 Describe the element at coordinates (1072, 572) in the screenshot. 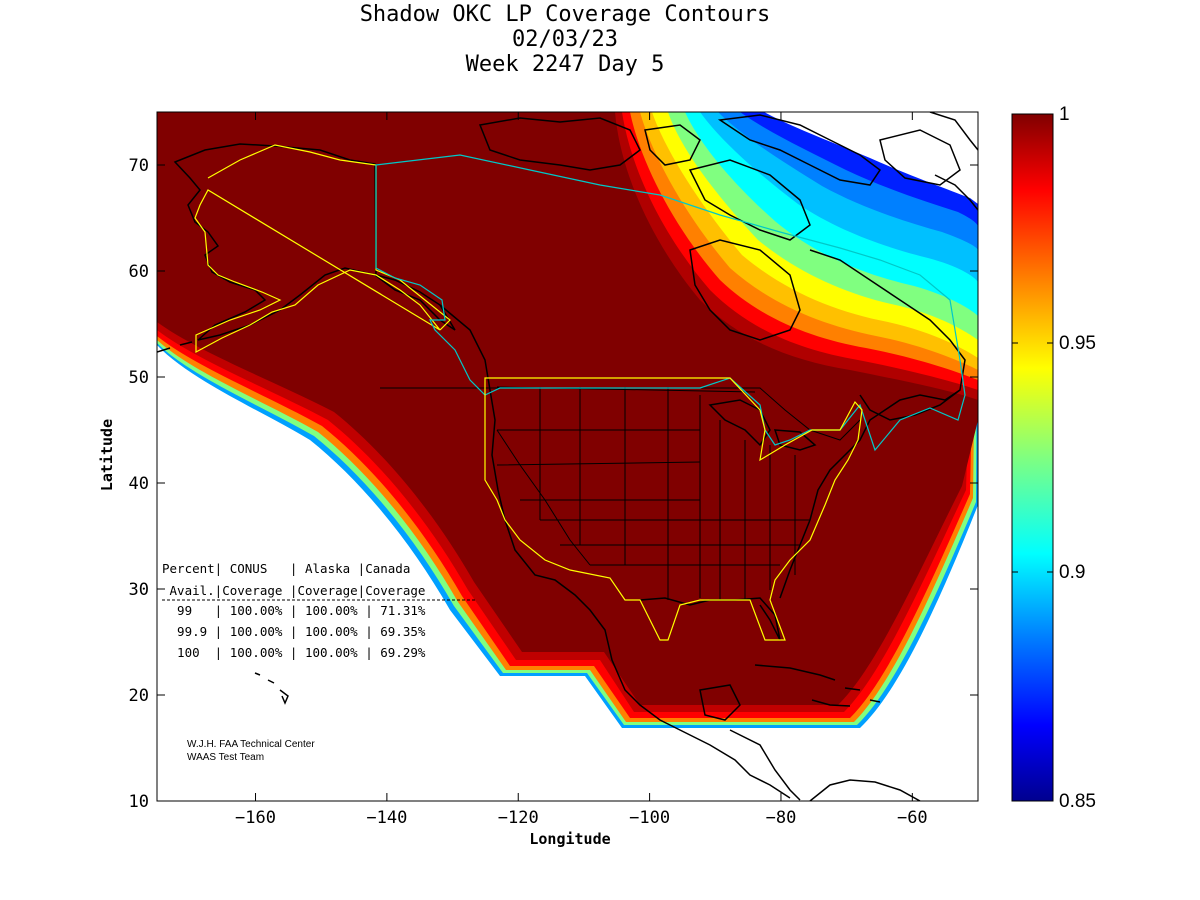

I see `colorbar-tick-label: 0.9` at that location.